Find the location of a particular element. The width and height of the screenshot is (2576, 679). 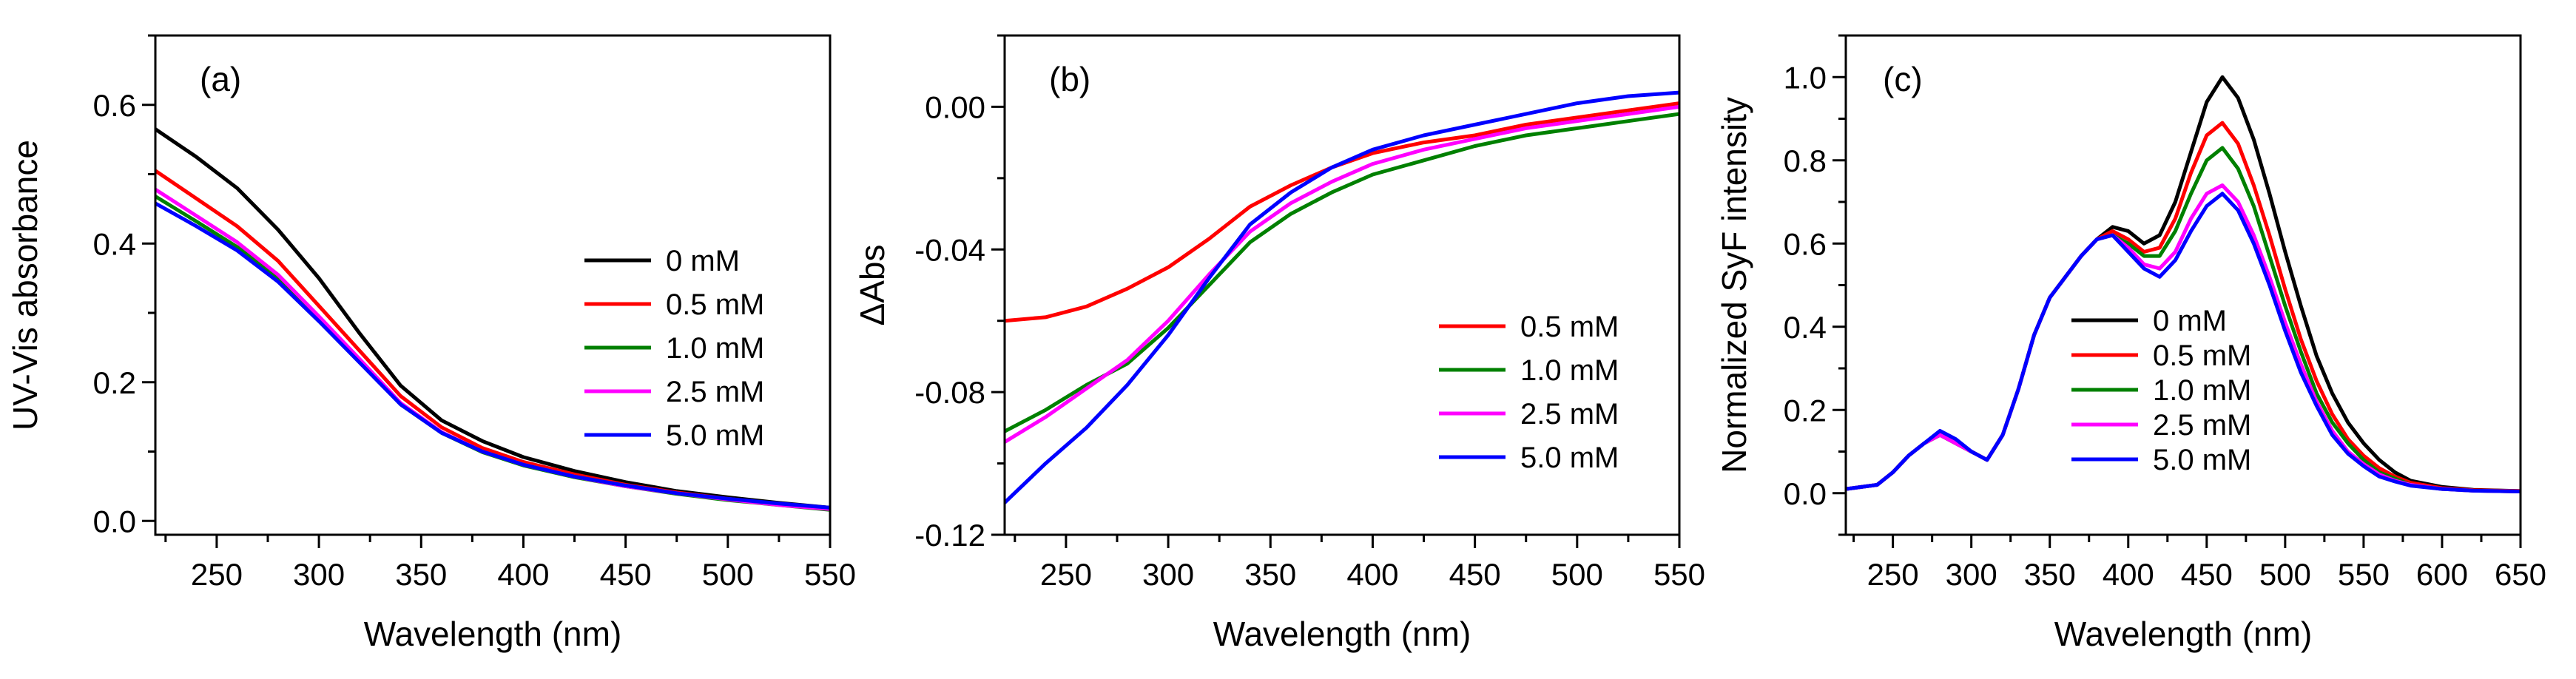

panel-a-x-tick-label: 550 is located at coordinates (830, 574).